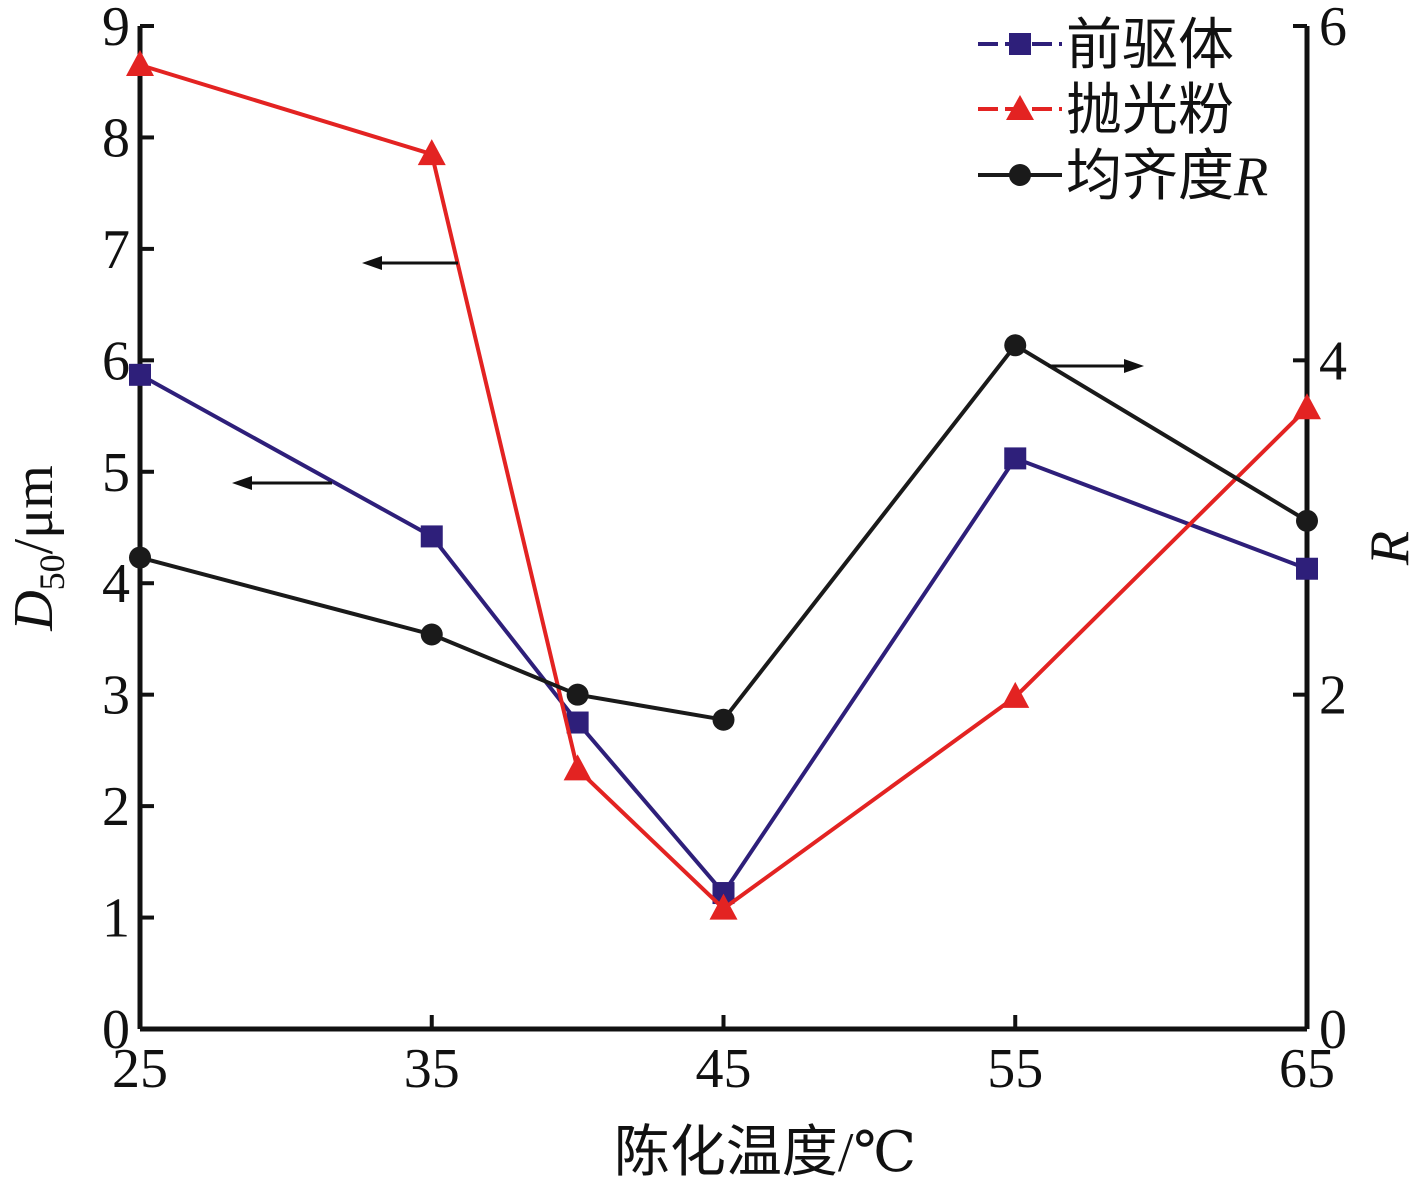  What do you see at coordinates (1167, 177) in the screenshot?
I see `legend-label-uniformity: 均齐度R` at bounding box center [1167, 177].